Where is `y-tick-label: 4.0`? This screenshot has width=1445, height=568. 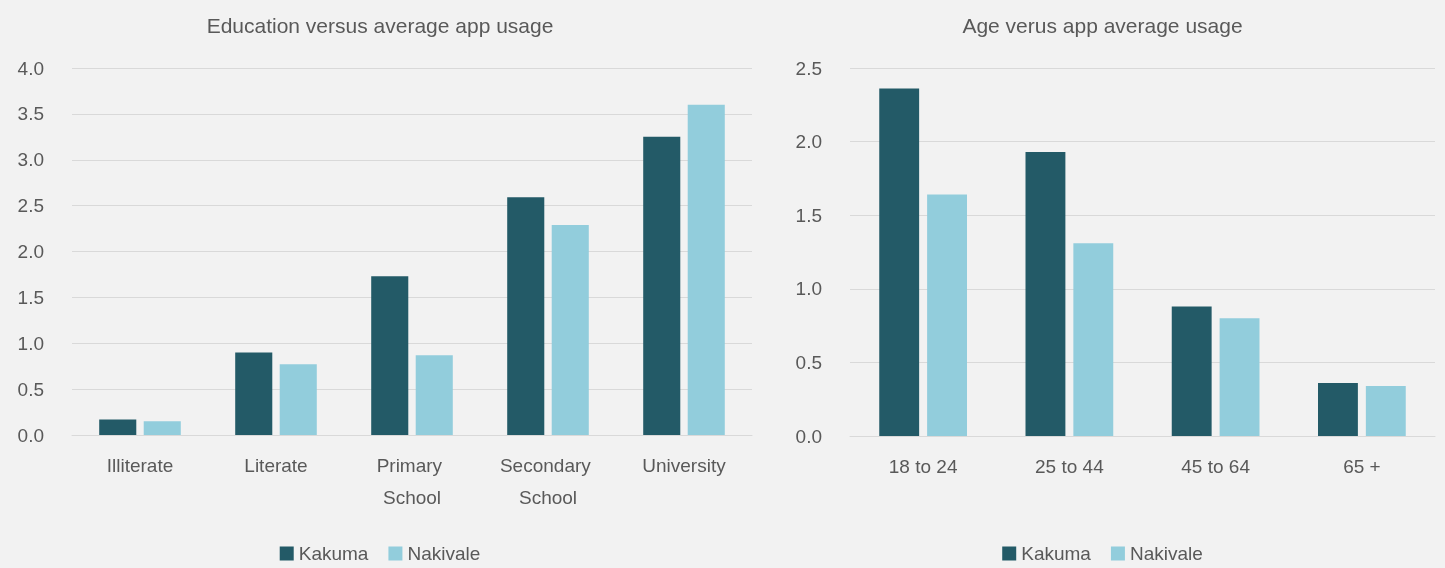
y-tick-label: 4.0 is located at coordinates (30, 68).